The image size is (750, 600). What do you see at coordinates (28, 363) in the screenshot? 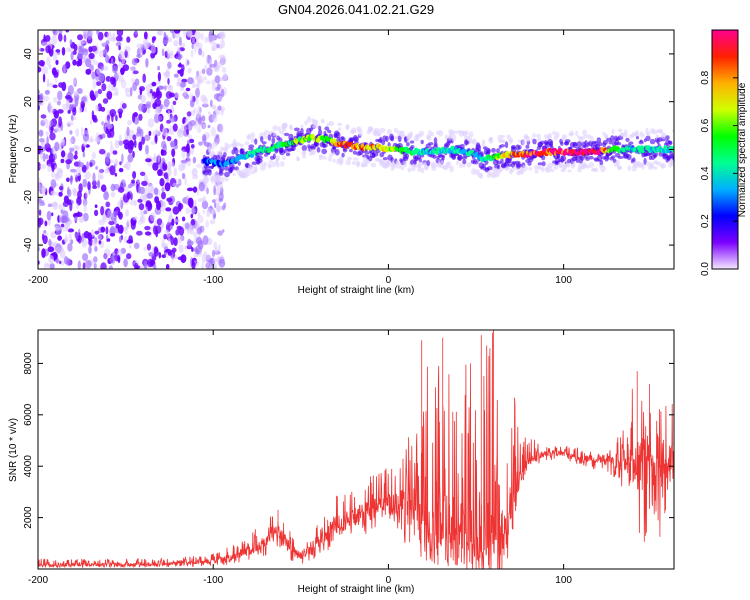
I see `y-tick-label: 8000` at bounding box center [28, 363].